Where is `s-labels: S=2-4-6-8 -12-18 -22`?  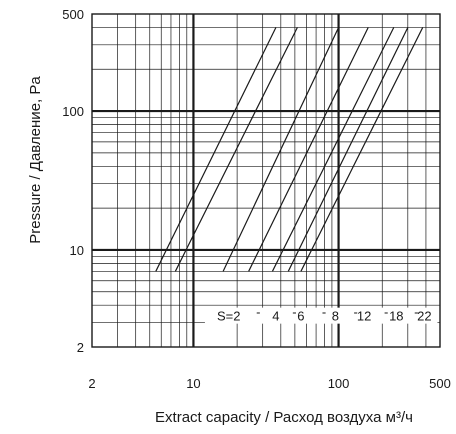 s-labels: S=2-4-6-8 -12-18 -22 is located at coordinates (321, 314).